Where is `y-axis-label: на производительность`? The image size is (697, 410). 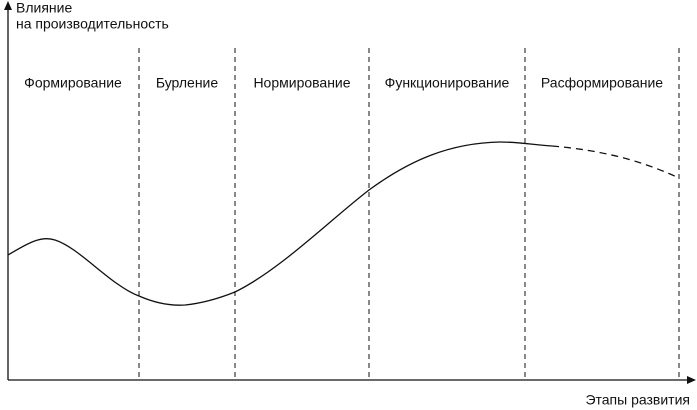
y-axis-label: на производительность is located at coordinates (92, 24).